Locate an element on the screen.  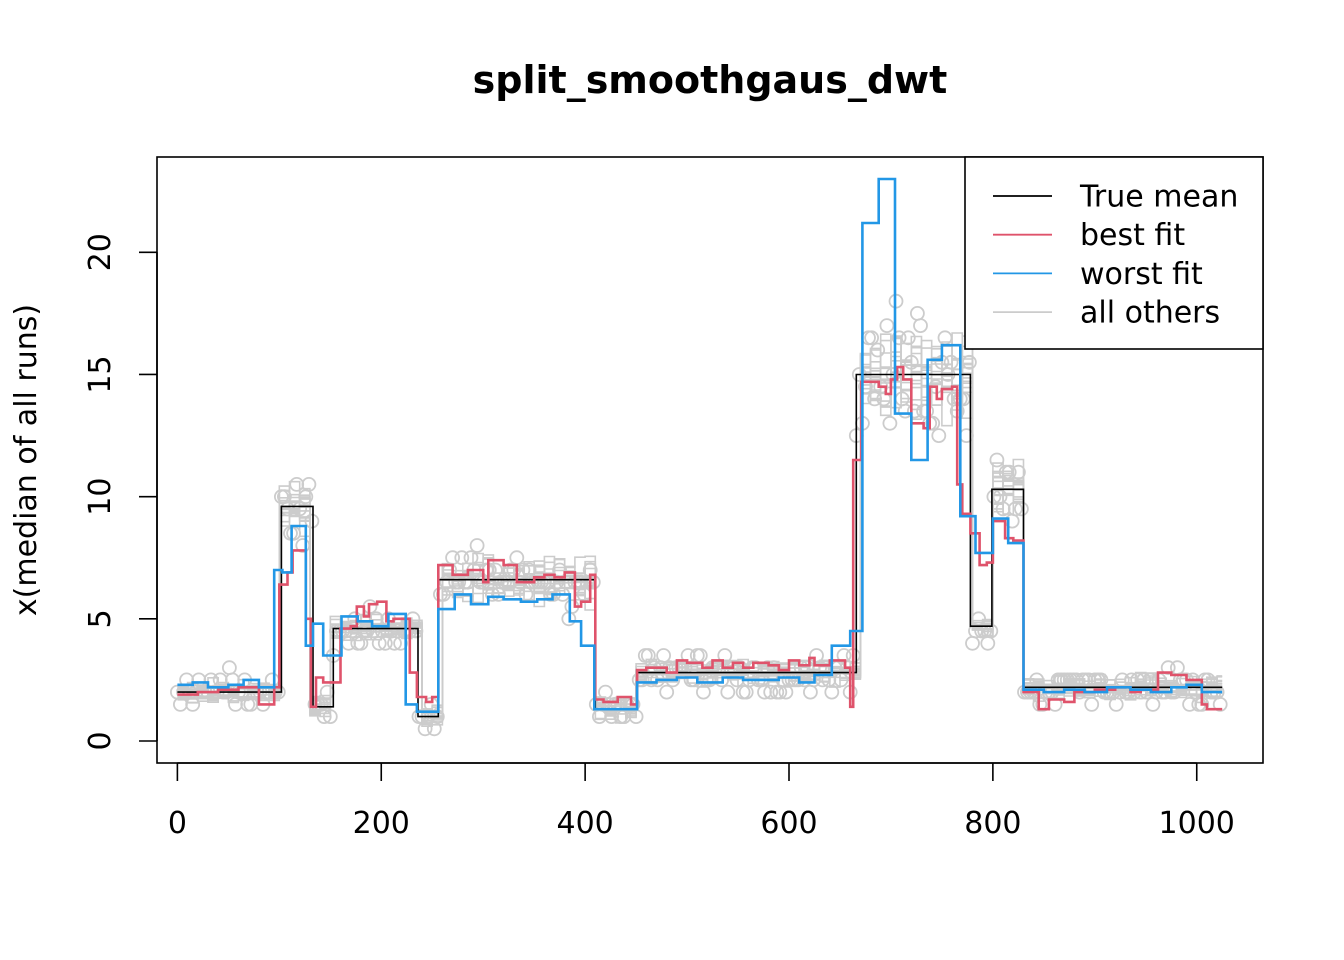
x-axis: 0 200 400 600 800 1000 is located at coordinates (701, 801).